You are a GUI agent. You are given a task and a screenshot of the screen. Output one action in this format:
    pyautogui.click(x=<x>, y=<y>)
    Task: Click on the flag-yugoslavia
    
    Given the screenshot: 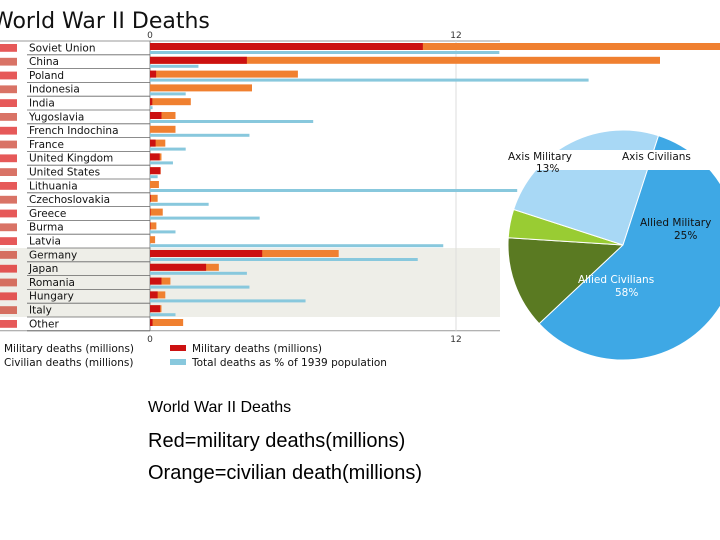 What is the action you would take?
    pyautogui.click(x=8, y=117)
    